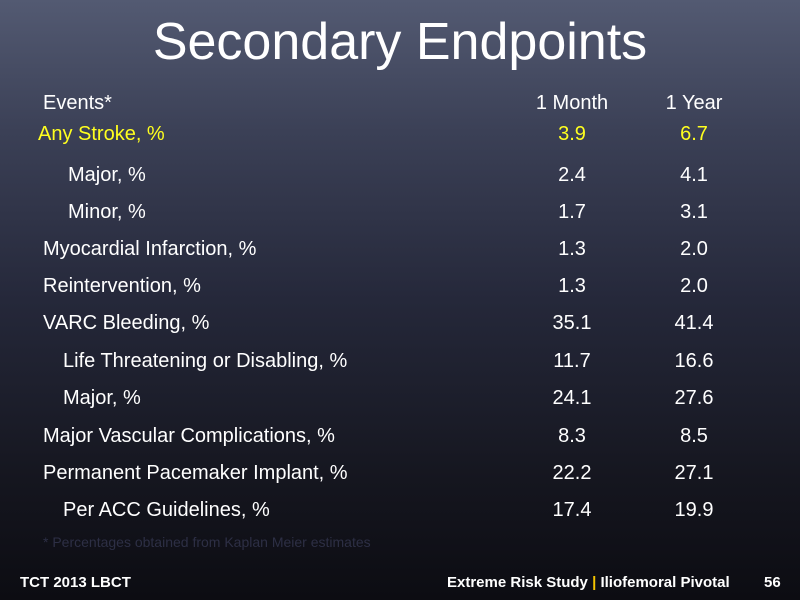 This screenshot has width=800, height=600. I want to click on one-year-column-header: 1 Year, so click(694, 103).